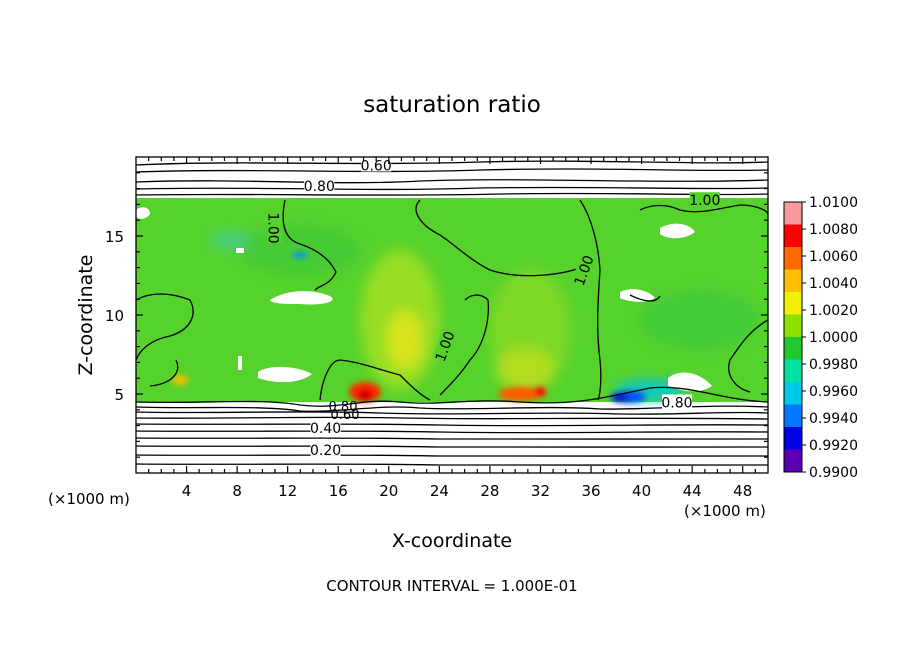  What do you see at coordinates (833, 473) in the screenshot?
I see `colorbar-label: 0.9900` at bounding box center [833, 473].